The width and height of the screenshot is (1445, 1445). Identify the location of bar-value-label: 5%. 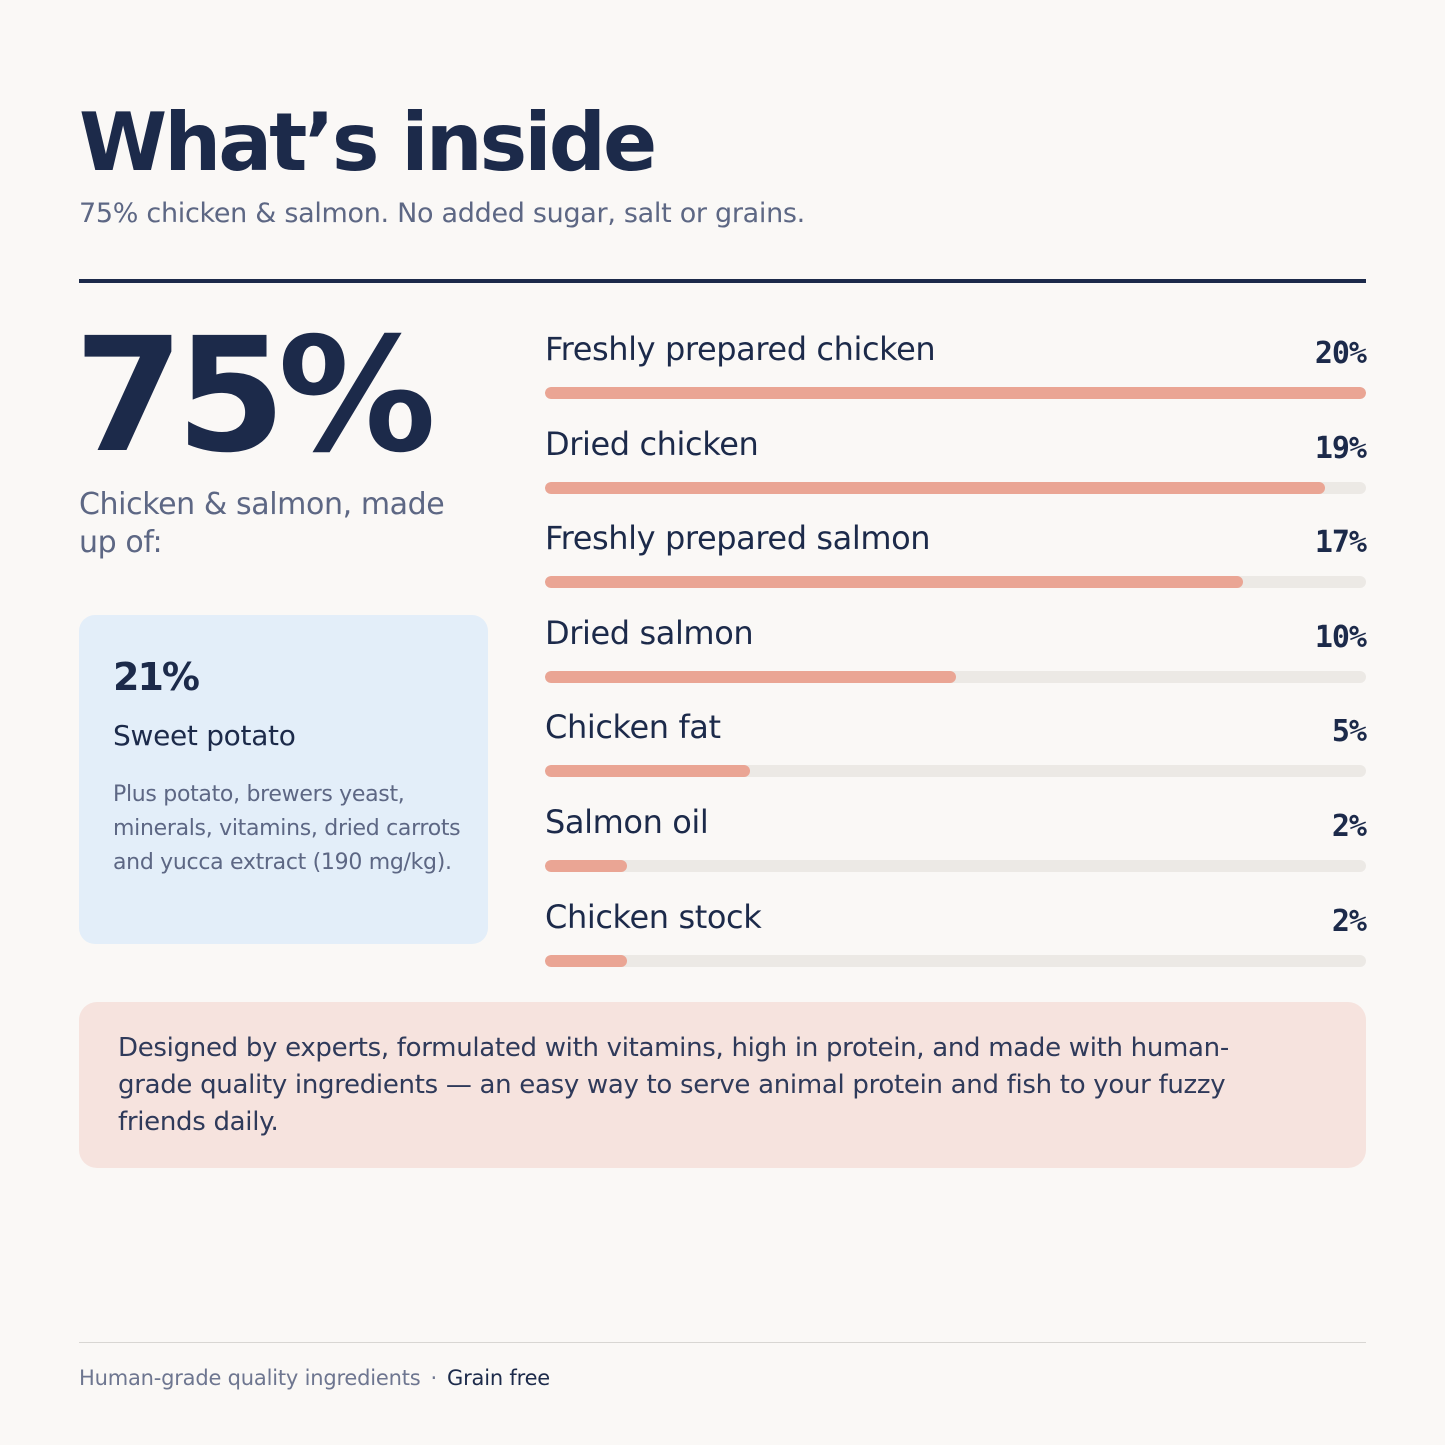
(1349, 732).